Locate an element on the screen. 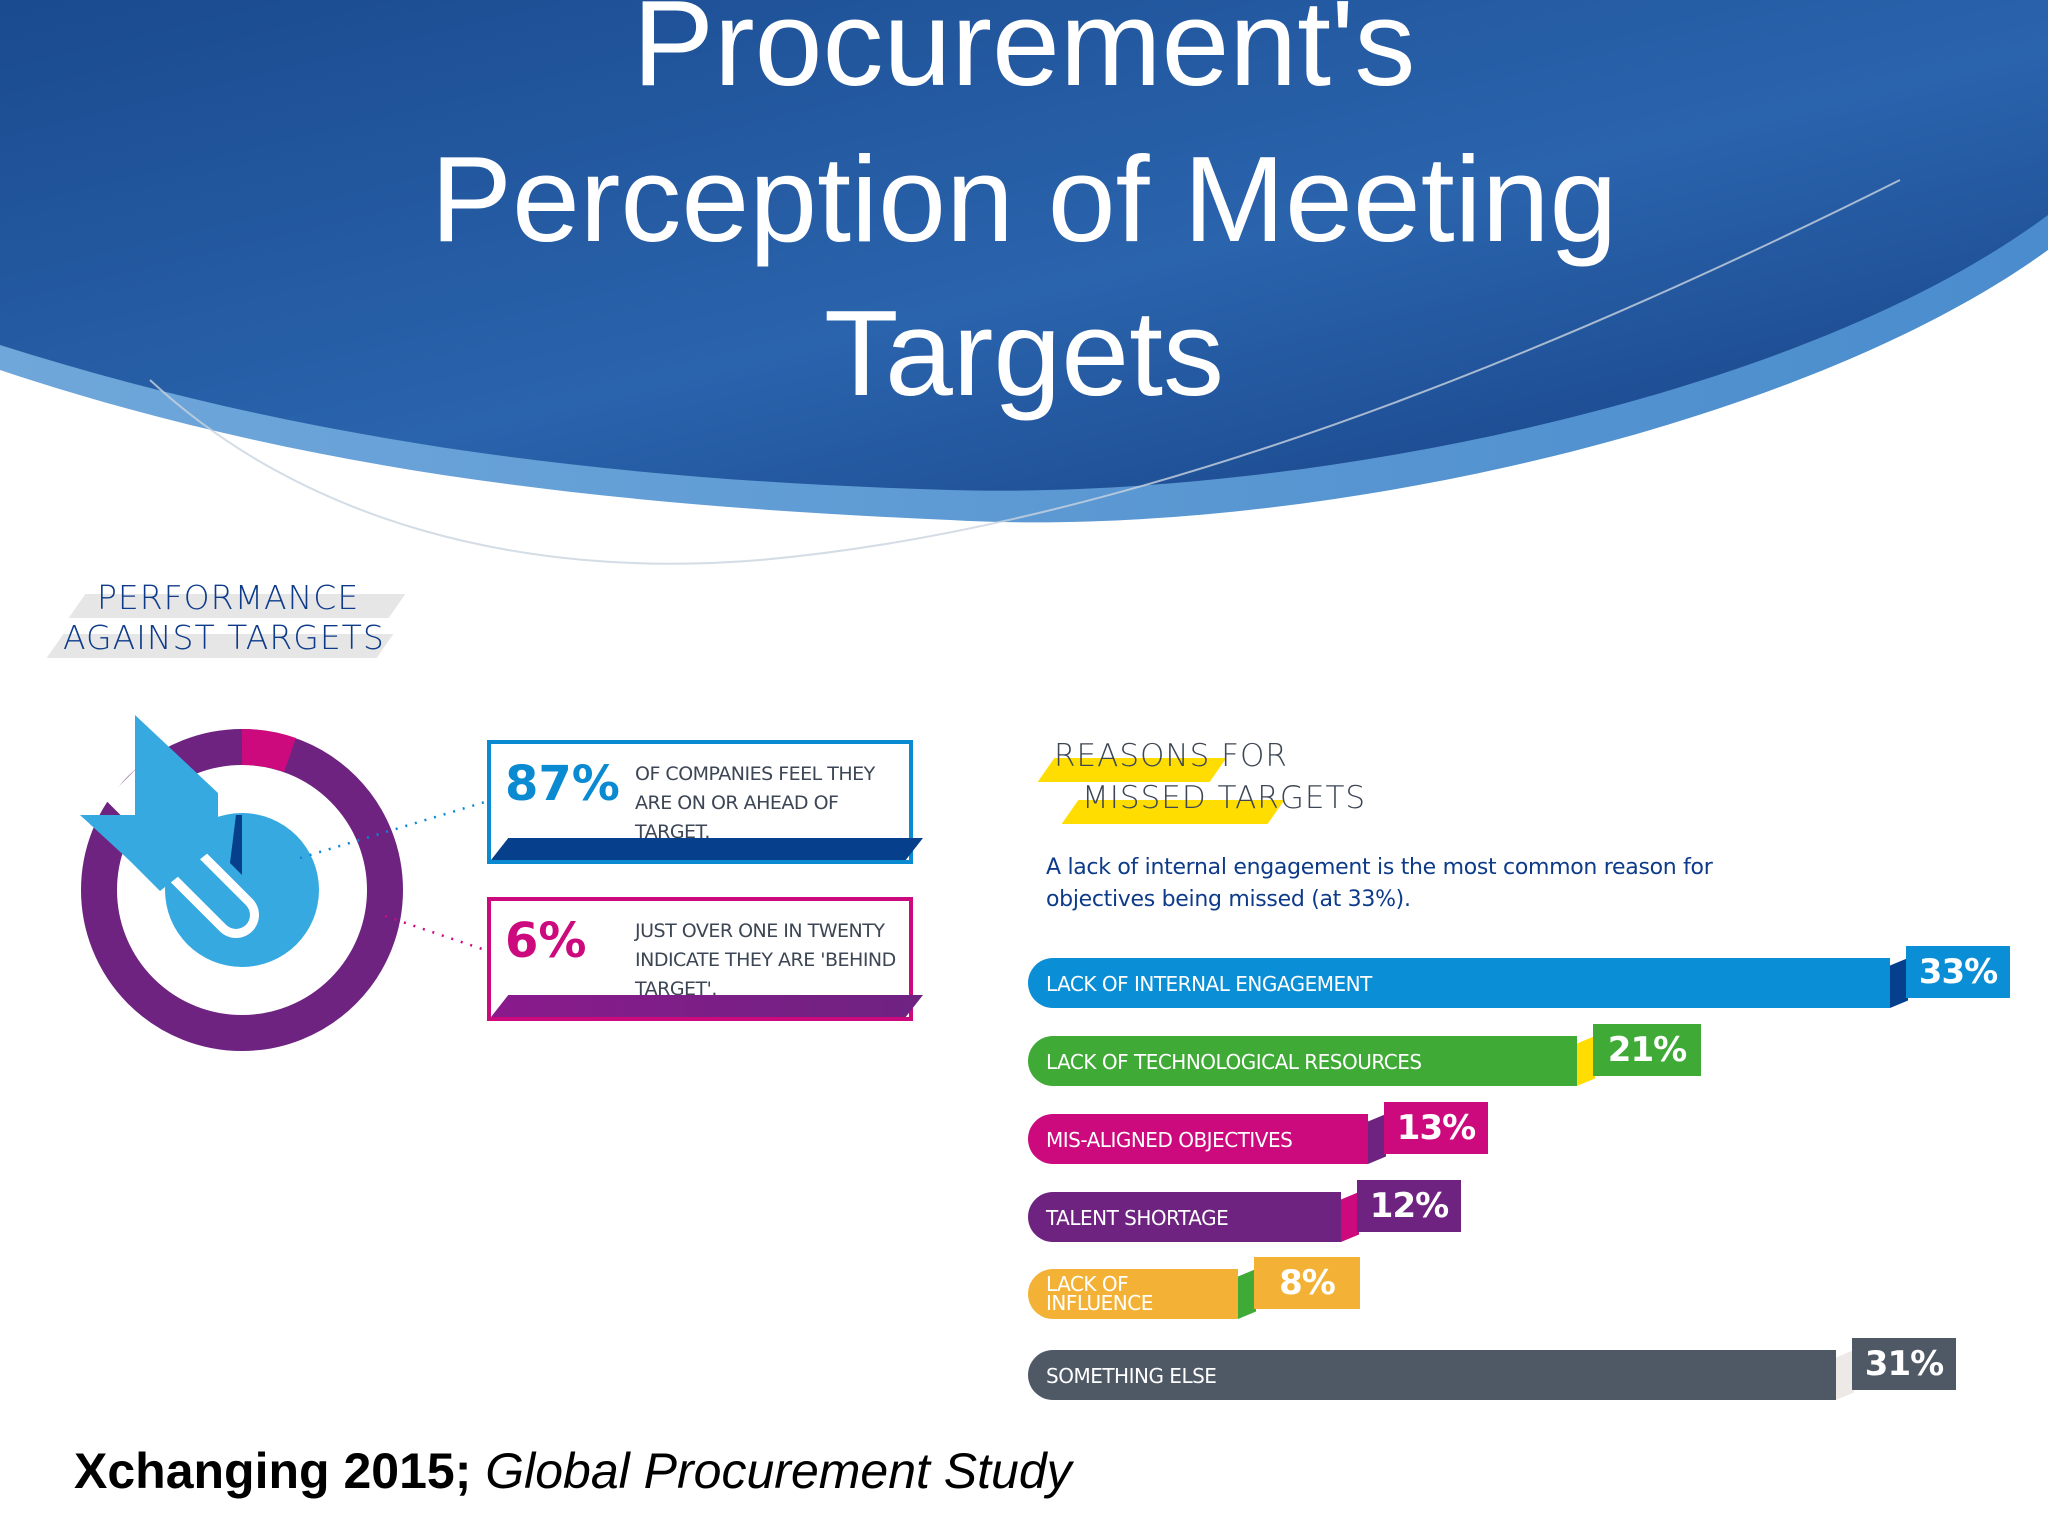 This screenshot has width=2048, height=1536. reasons-label-line-2: MISSED TARGETS is located at coordinates (1224, 798).